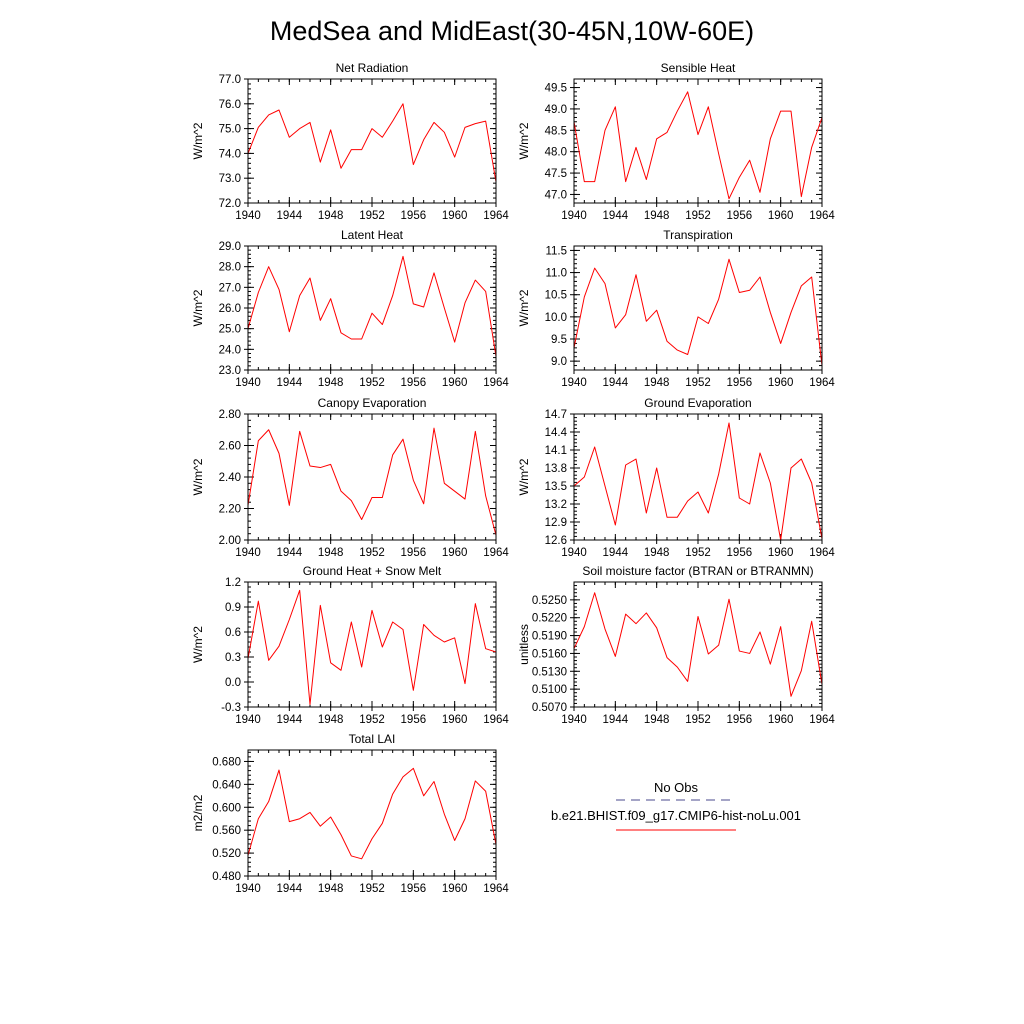 This screenshot has height=1024, width=1024. I want to click on y-tick-label: 1.2, so click(233, 583).